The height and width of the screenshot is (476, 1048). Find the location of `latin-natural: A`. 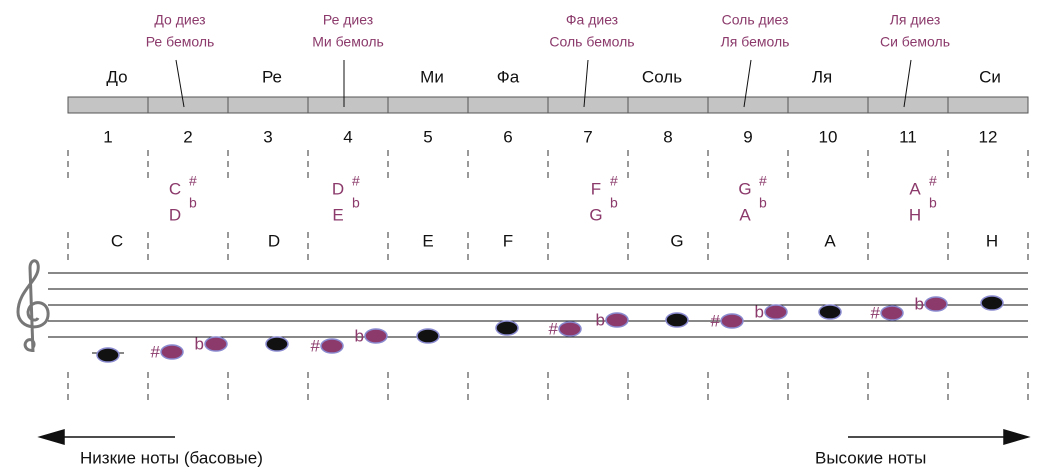

latin-natural: A is located at coordinates (830, 240).